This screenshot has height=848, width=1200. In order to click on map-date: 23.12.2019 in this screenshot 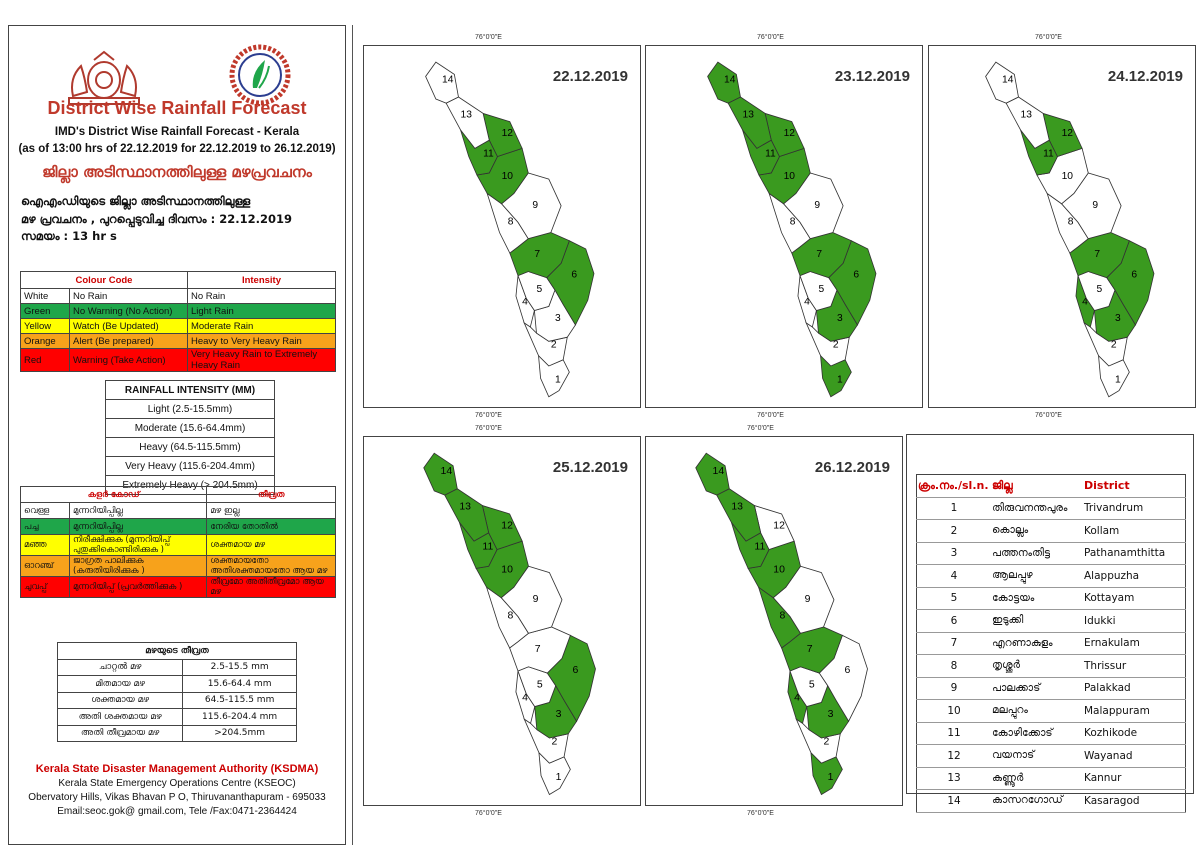, I will do `click(872, 76)`.